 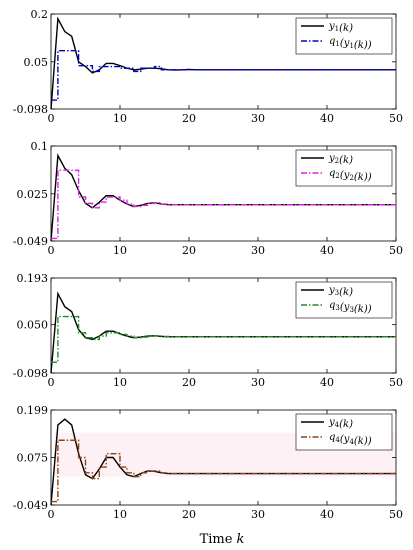 What do you see at coordinates (340, 159) in the screenshot?
I see `legend-label-2-1: y2(k)` at bounding box center [340, 159].